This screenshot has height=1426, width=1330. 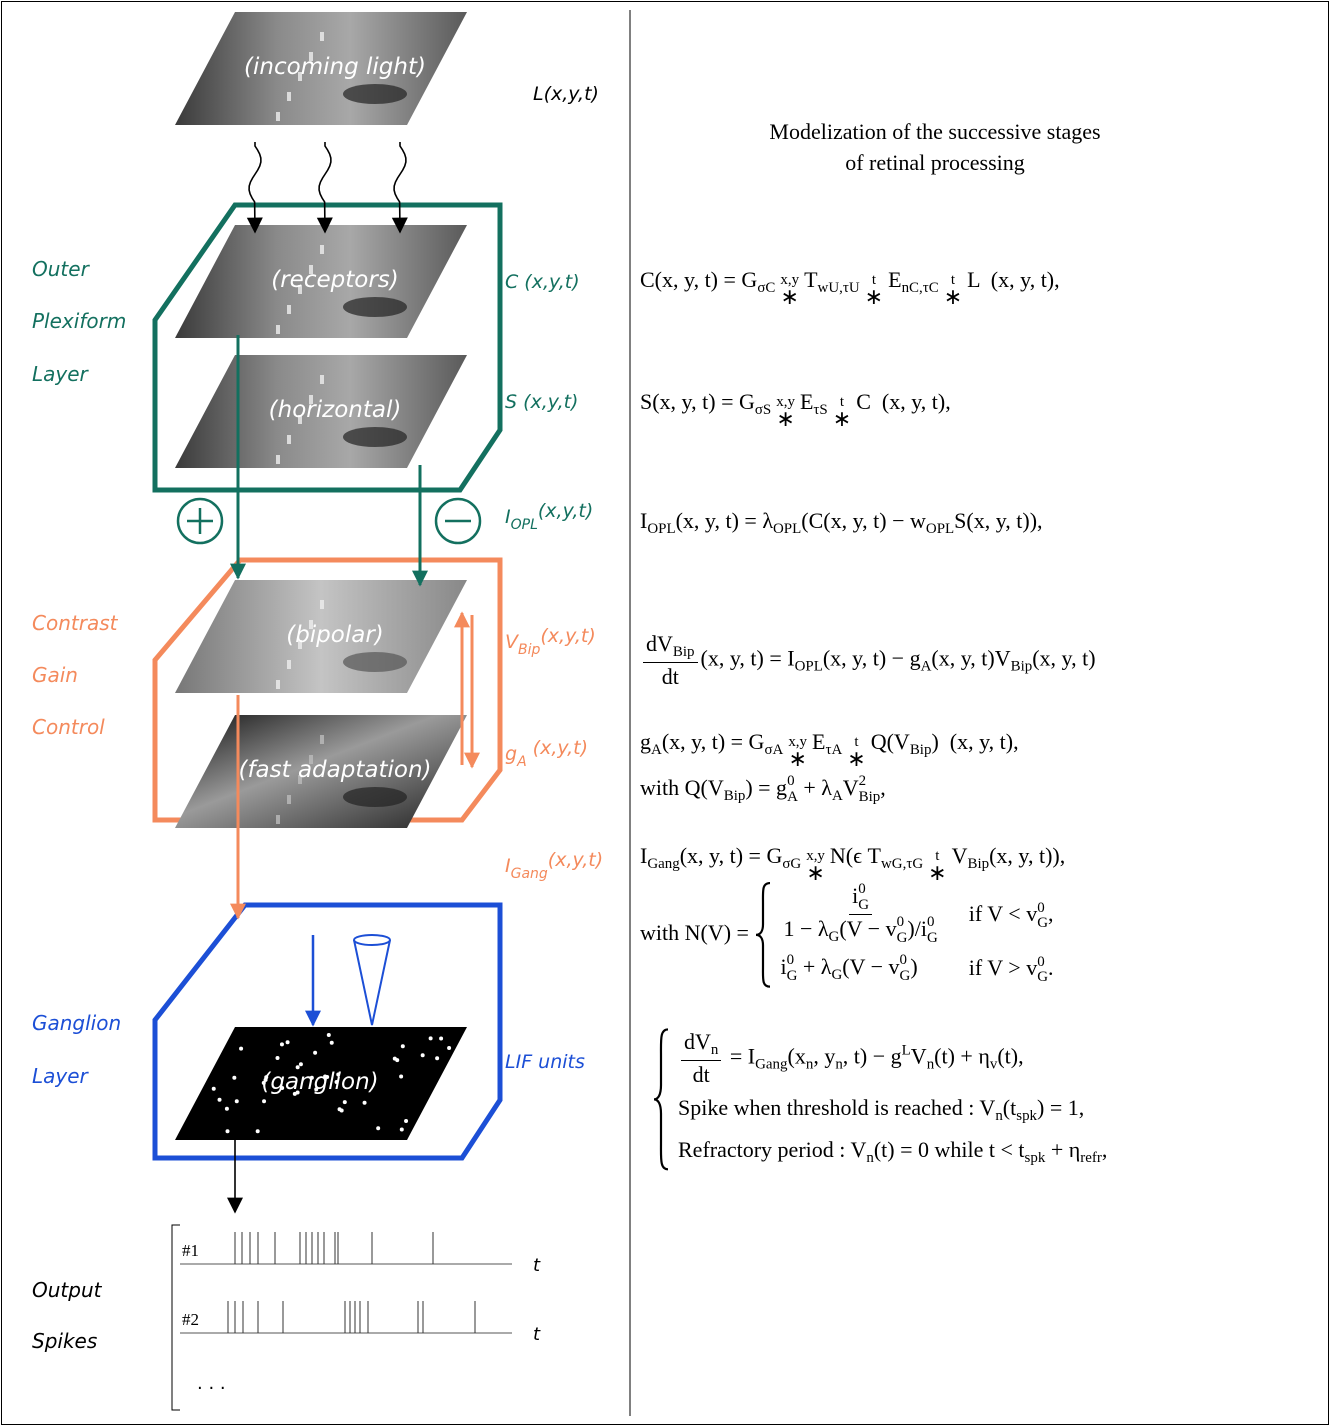 I want to click on layer-label: Contrast, so click(x=75, y=623).